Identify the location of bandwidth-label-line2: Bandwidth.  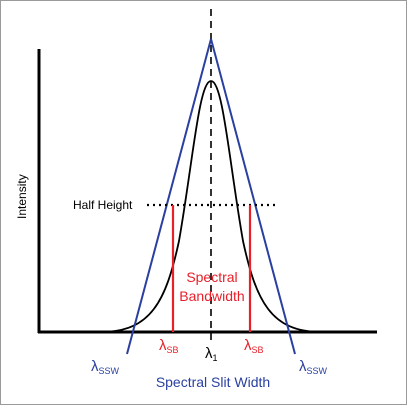
(211, 296).